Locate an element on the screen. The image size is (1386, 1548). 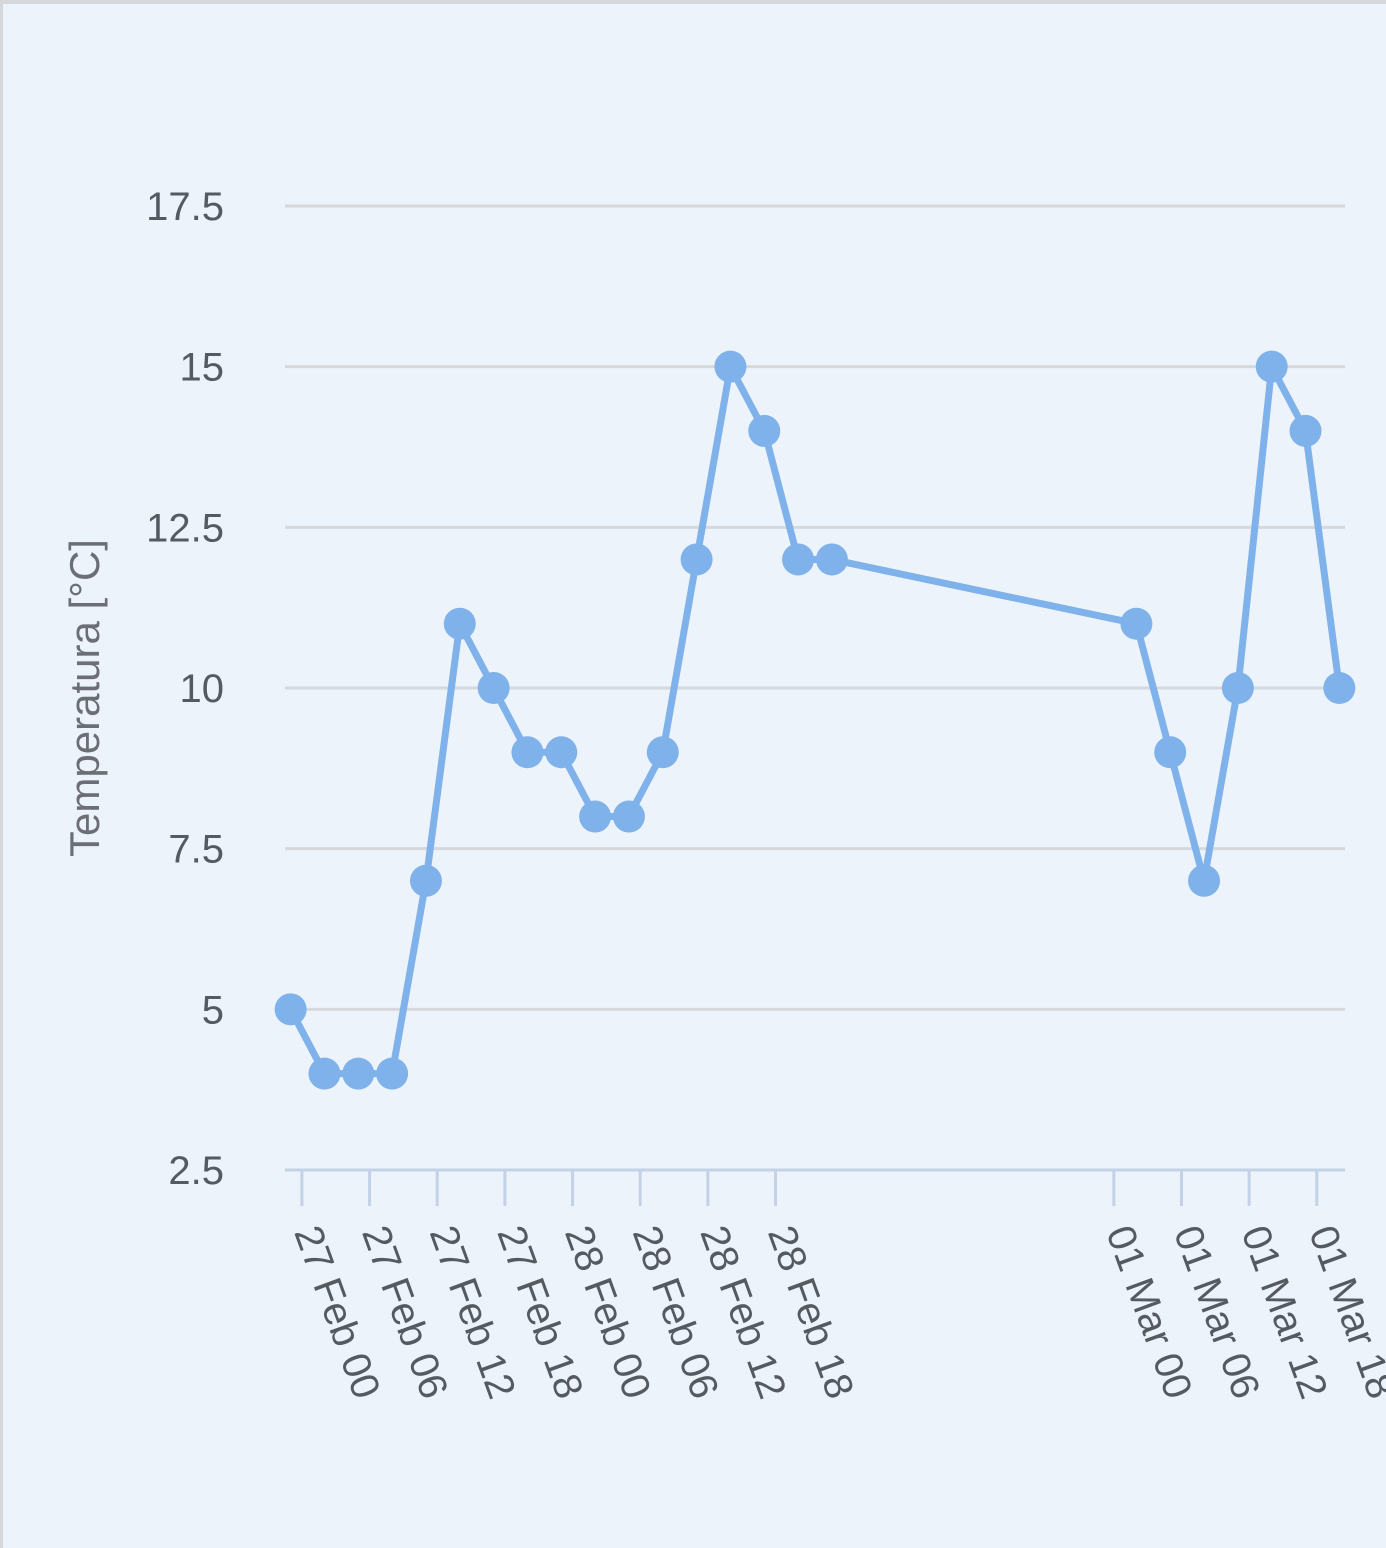
y-axis-title: Temperatura [°C] is located at coordinates (84, 698).